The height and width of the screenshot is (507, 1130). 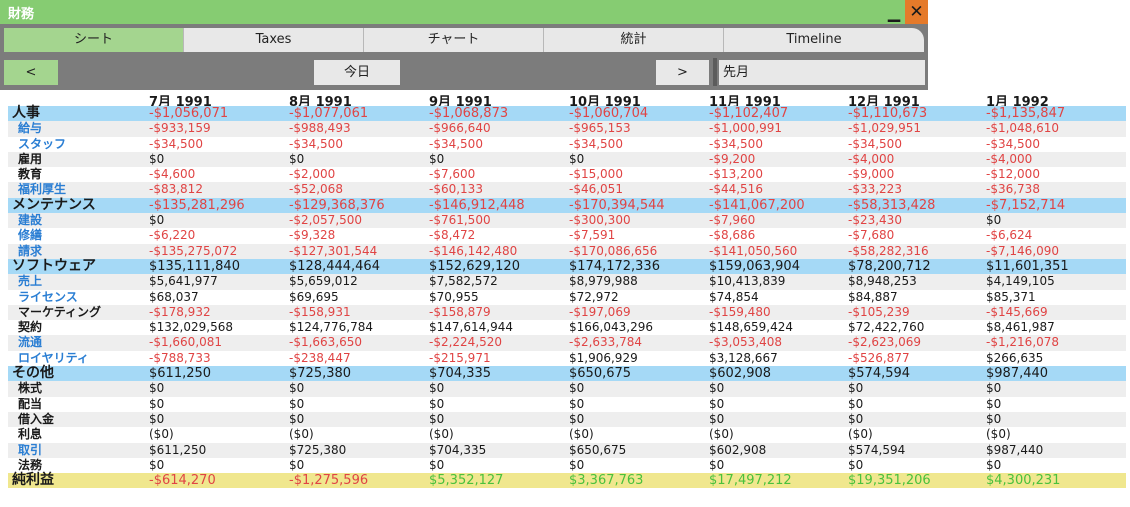 I want to click on row-label: 取引, so click(x=30, y=449).